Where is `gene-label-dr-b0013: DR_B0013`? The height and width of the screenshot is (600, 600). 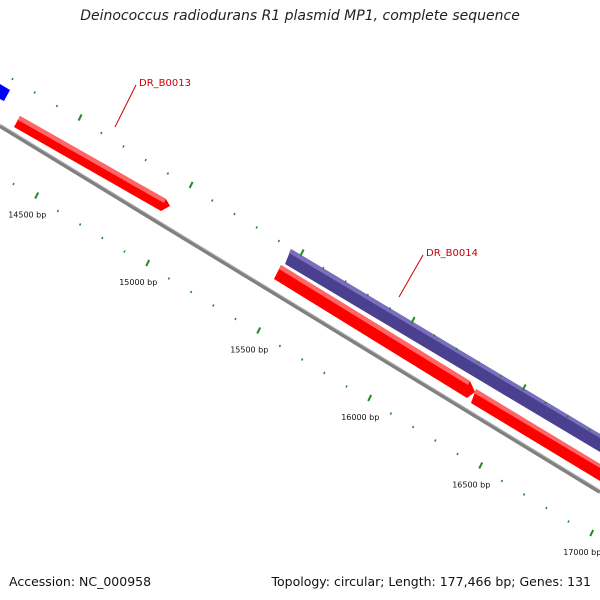 gene-label-dr-b0013: DR_B0013 is located at coordinates (165, 83).